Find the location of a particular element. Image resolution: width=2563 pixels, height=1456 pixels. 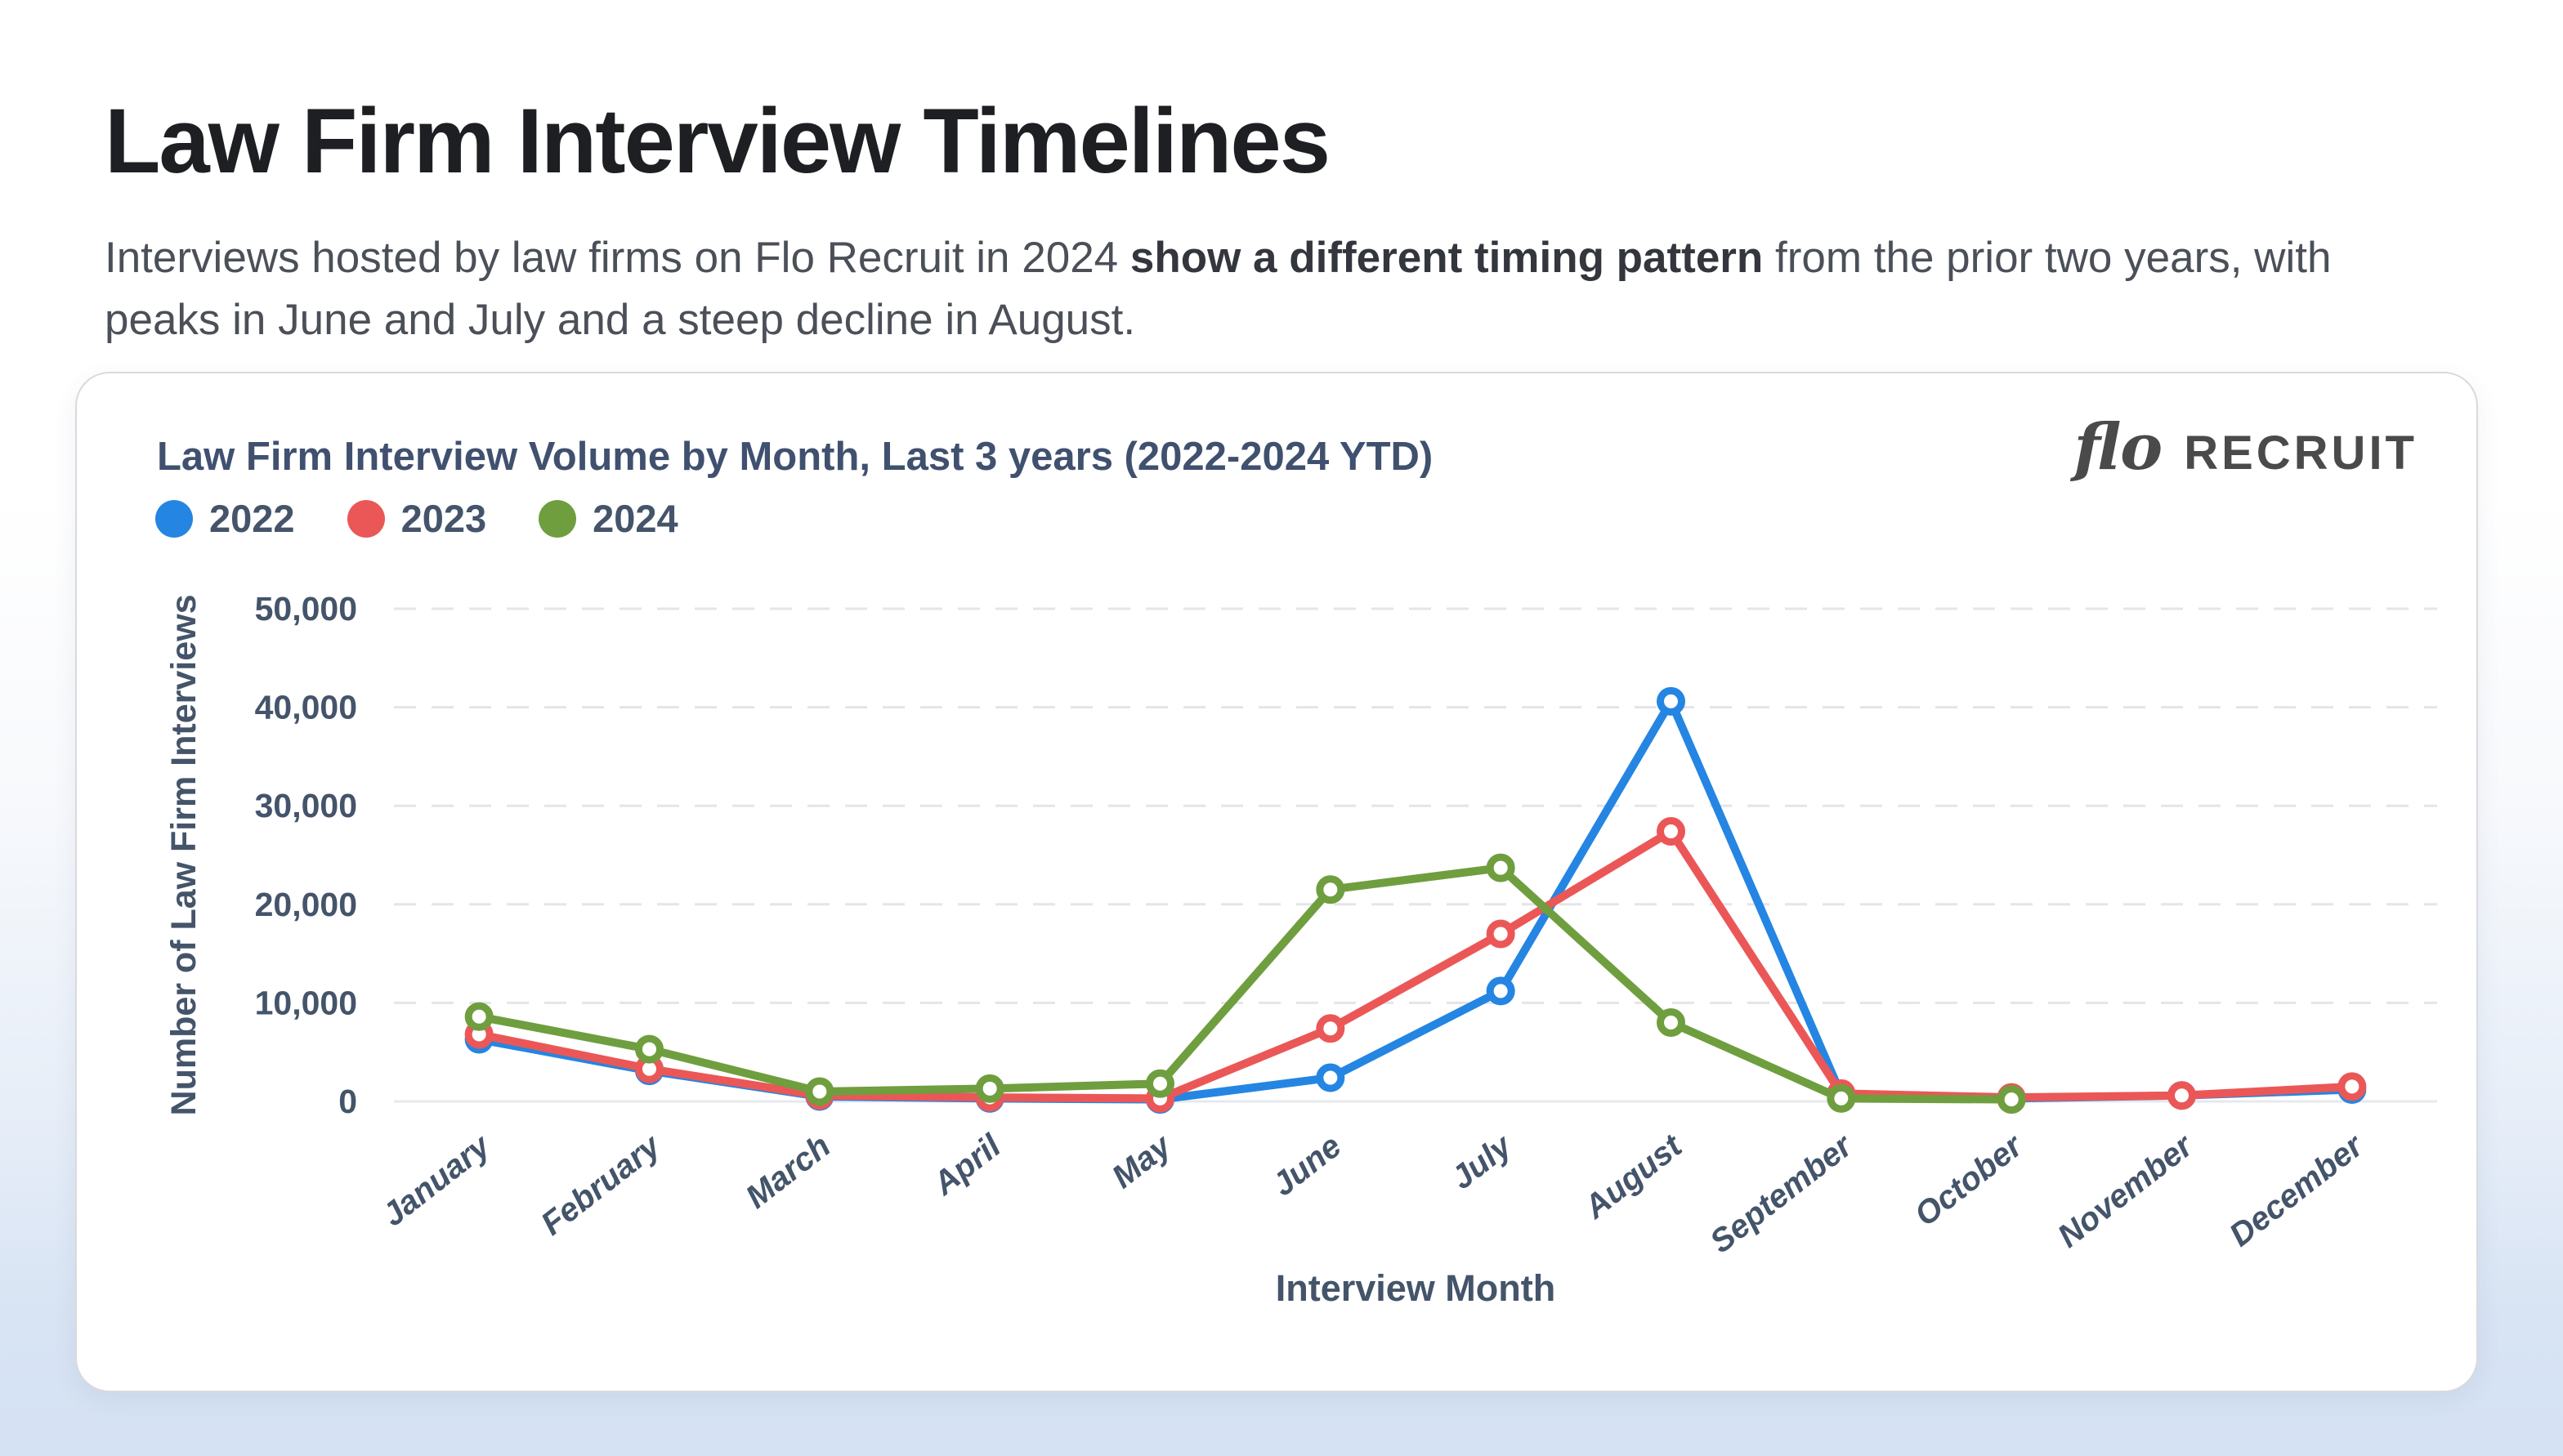

legend-dot-2022 is located at coordinates (174, 518).